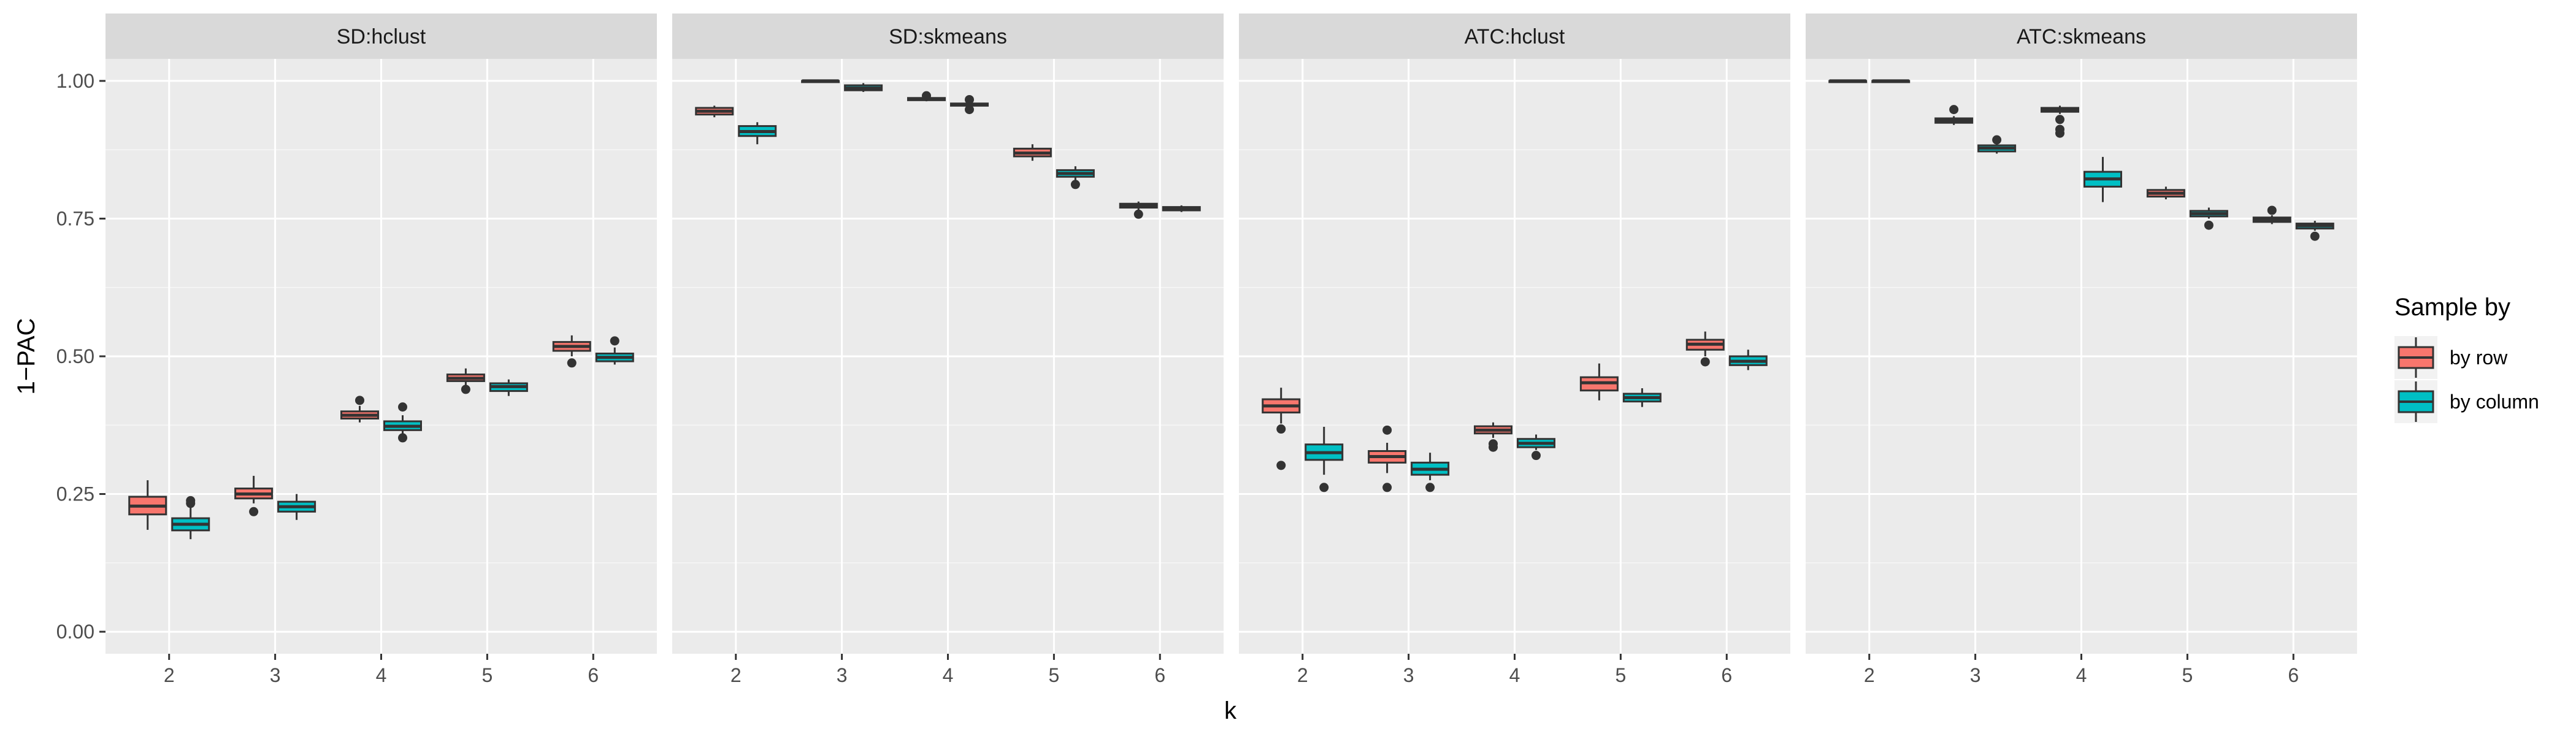 This screenshot has height=739, width=2576. What do you see at coordinates (26, 357) in the screenshot?
I see `y-axis-title: 1−PAC` at bounding box center [26, 357].